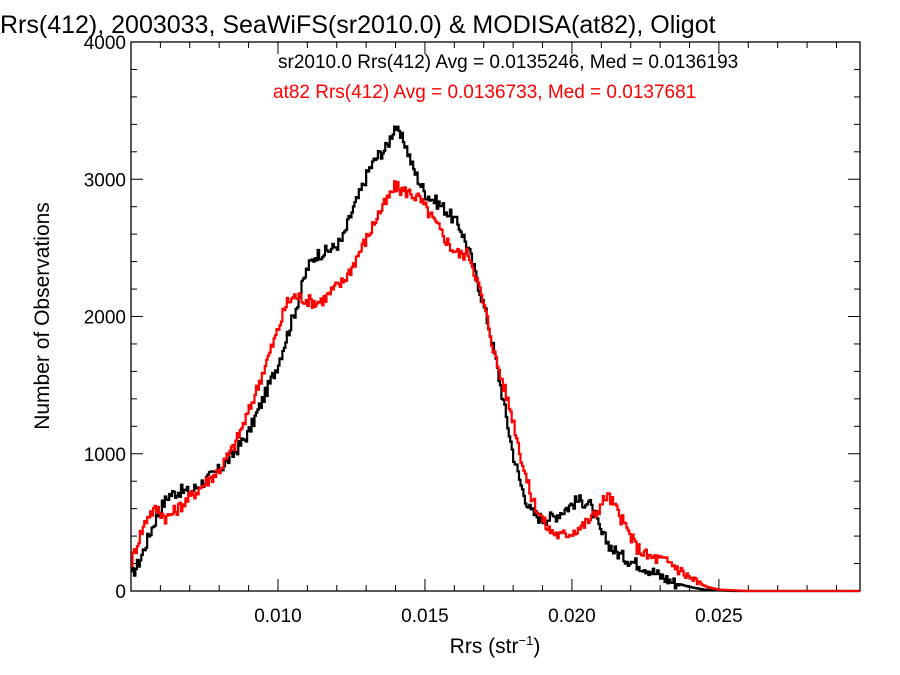 The image size is (900, 675). I want to click on x-tick-label: 0.020, so click(572, 616).